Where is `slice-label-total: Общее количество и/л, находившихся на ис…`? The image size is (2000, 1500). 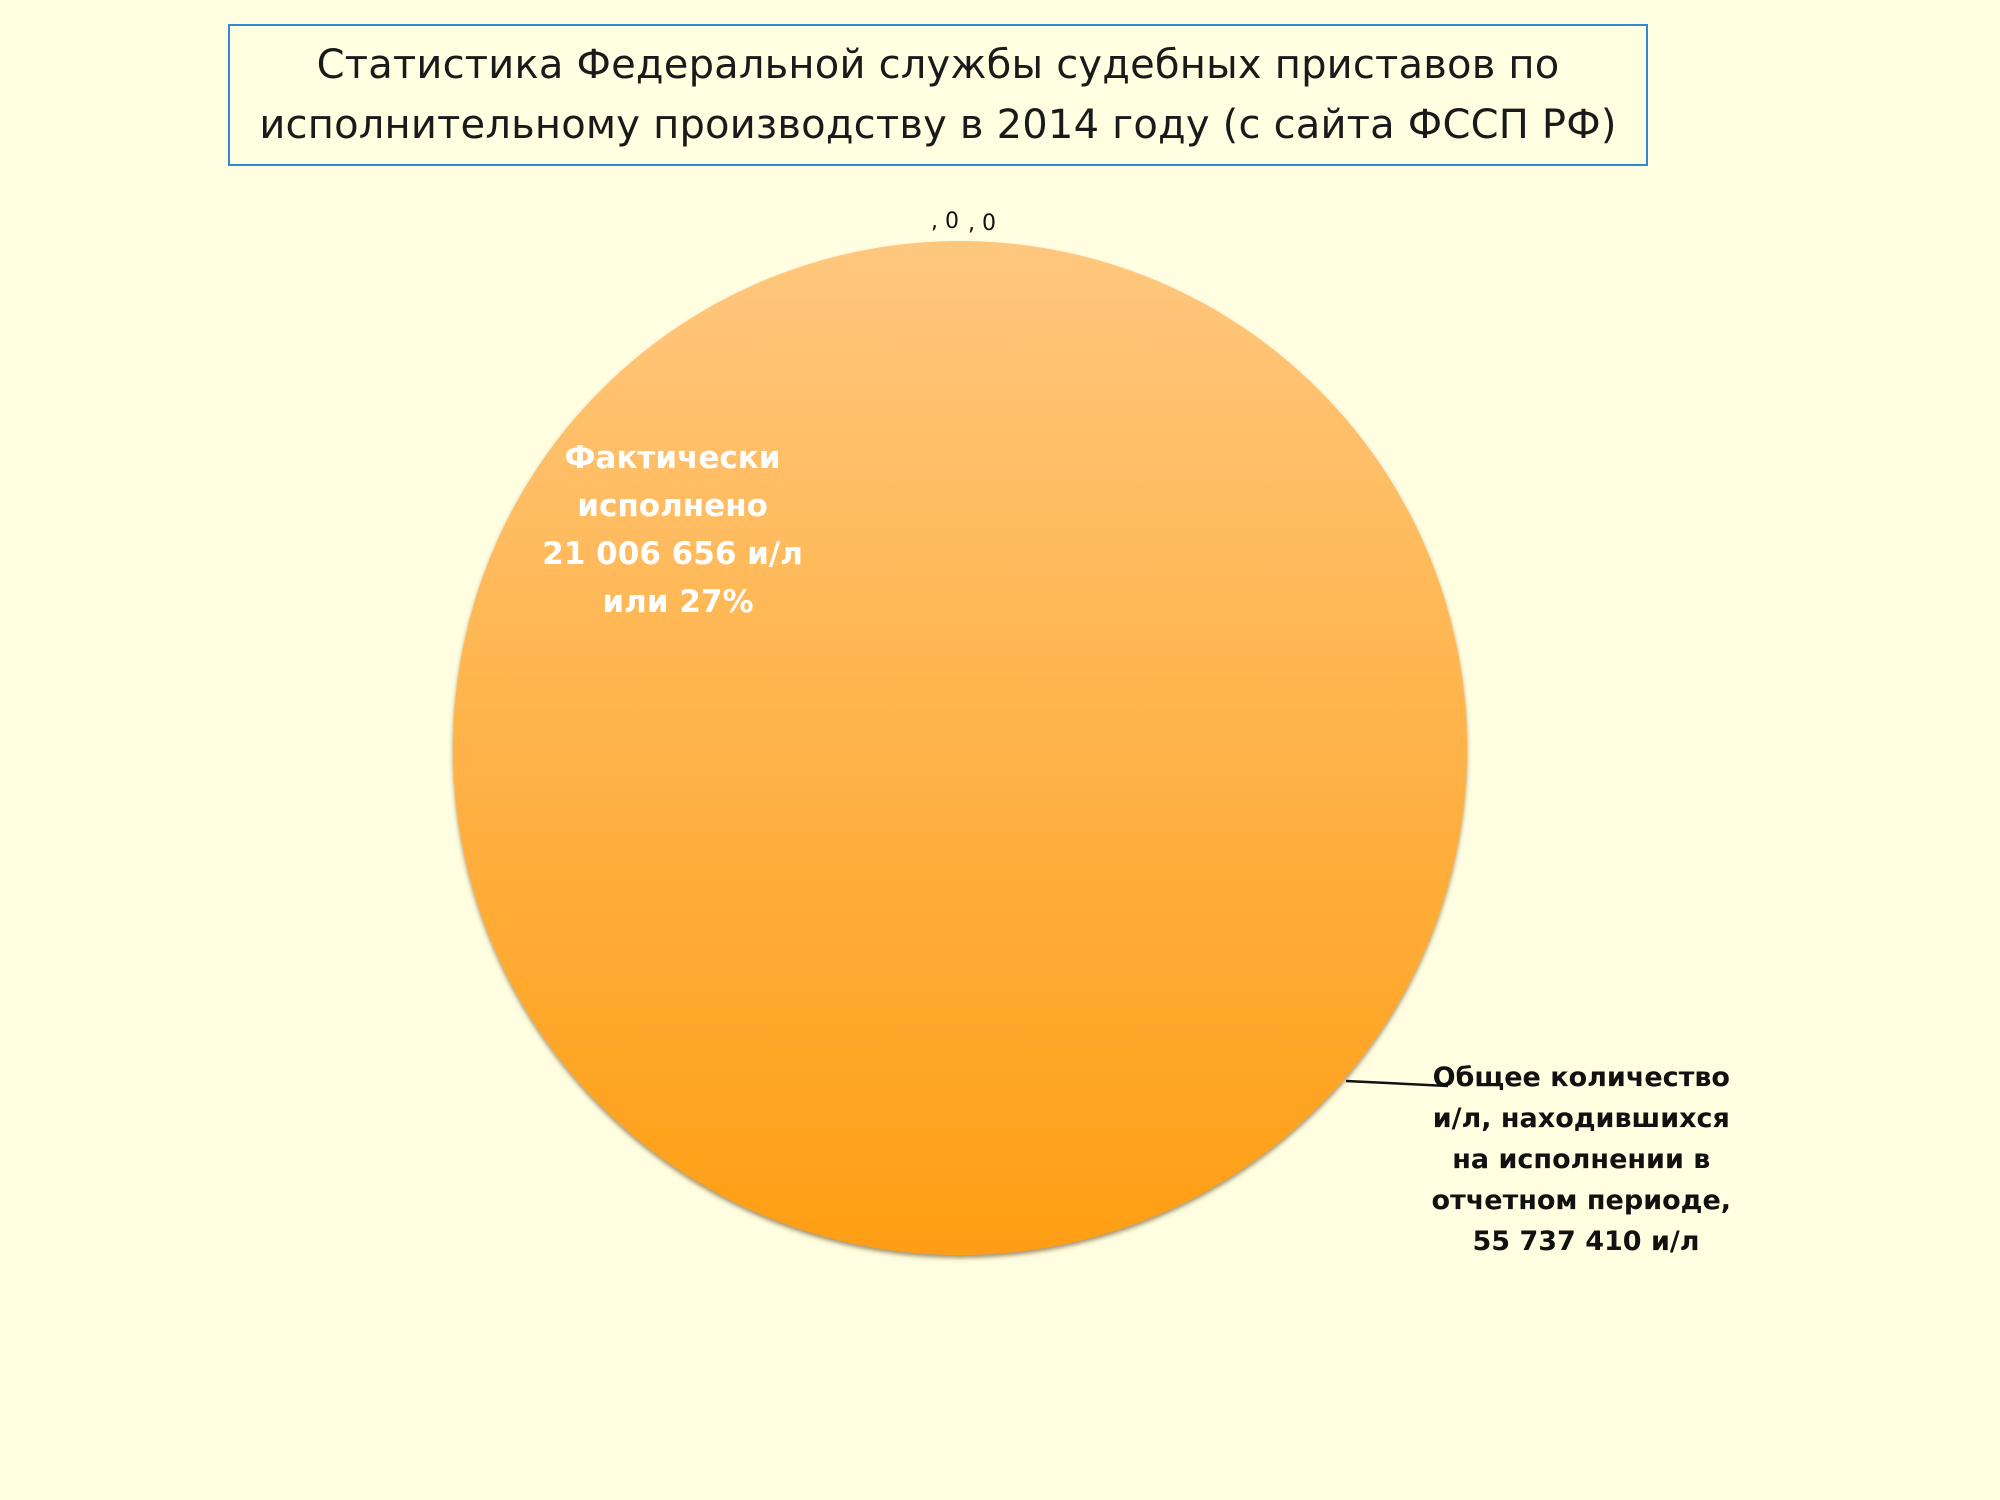
slice-label-total: Общее количество и/л, находившихся на ис… is located at coordinates (1586, 1159).